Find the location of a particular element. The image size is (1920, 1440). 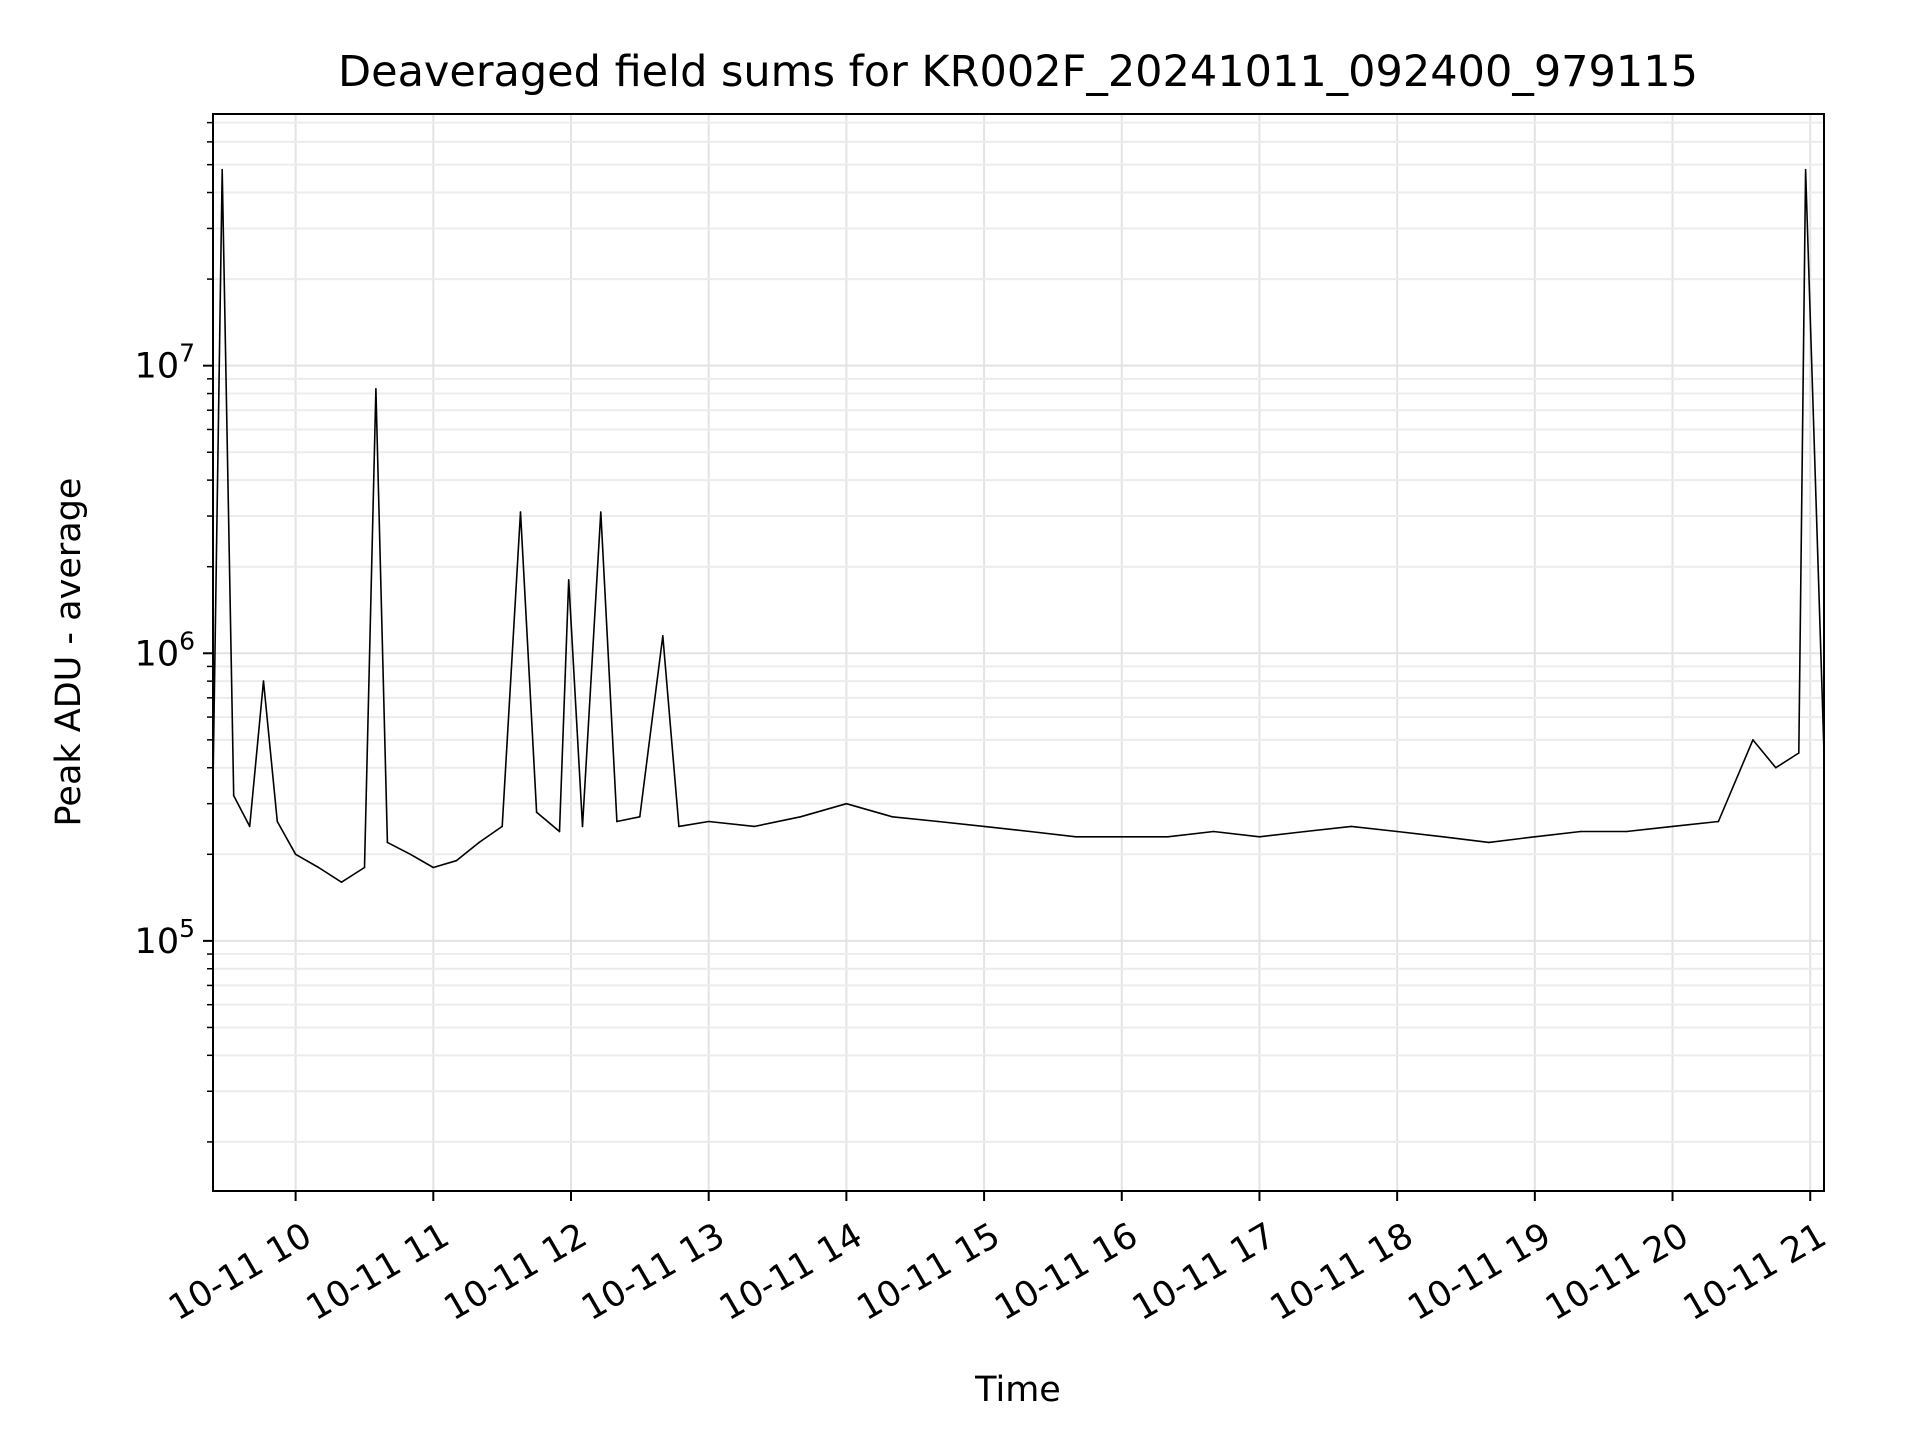

y-axis-ticks: 10⁵ 10⁶ 10⁷ is located at coordinates (174, 632).